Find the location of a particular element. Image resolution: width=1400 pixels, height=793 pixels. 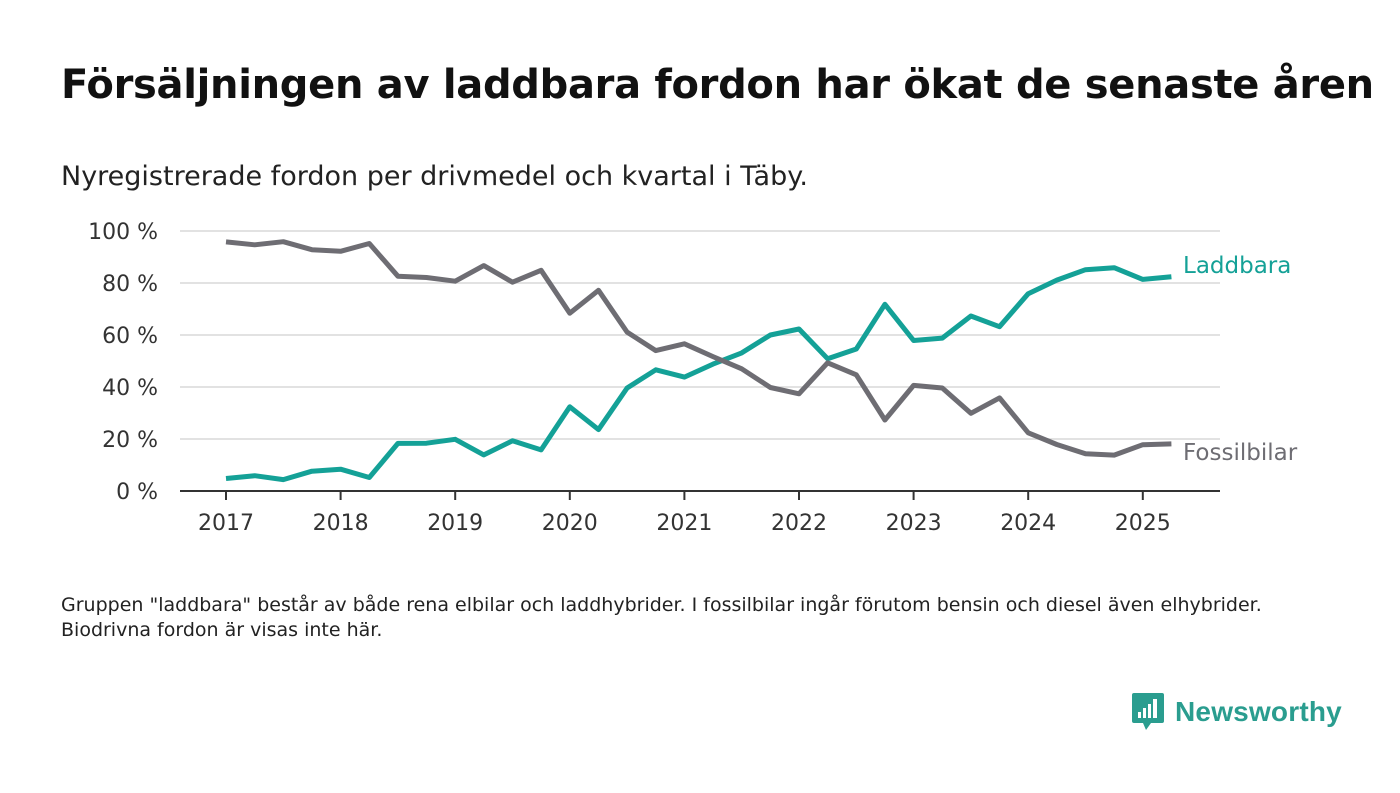

y-tick-label: 0 % is located at coordinates (137, 492).